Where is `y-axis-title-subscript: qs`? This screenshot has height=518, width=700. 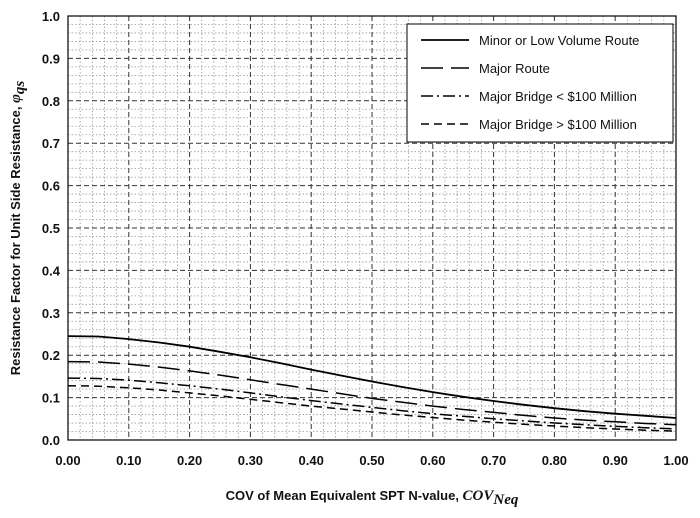 y-axis-title-subscript: qs is located at coordinates (20, 88).